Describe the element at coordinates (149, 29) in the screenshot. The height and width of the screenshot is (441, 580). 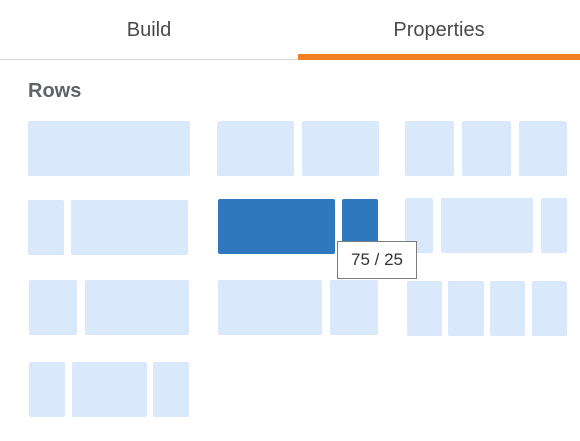
I see `tab-build: Build` at that location.